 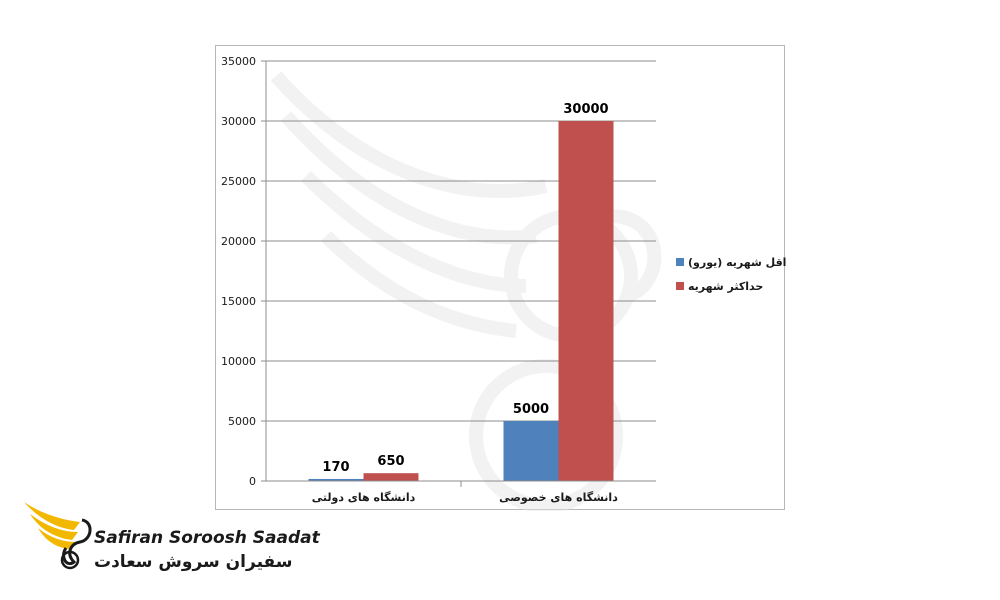 What do you see at coordinates (244, 271) in the screenshot?
I see `y-axis: 0 5000 10000 15000 20000 25000 30000 35000` at bounding box center [244, 271].